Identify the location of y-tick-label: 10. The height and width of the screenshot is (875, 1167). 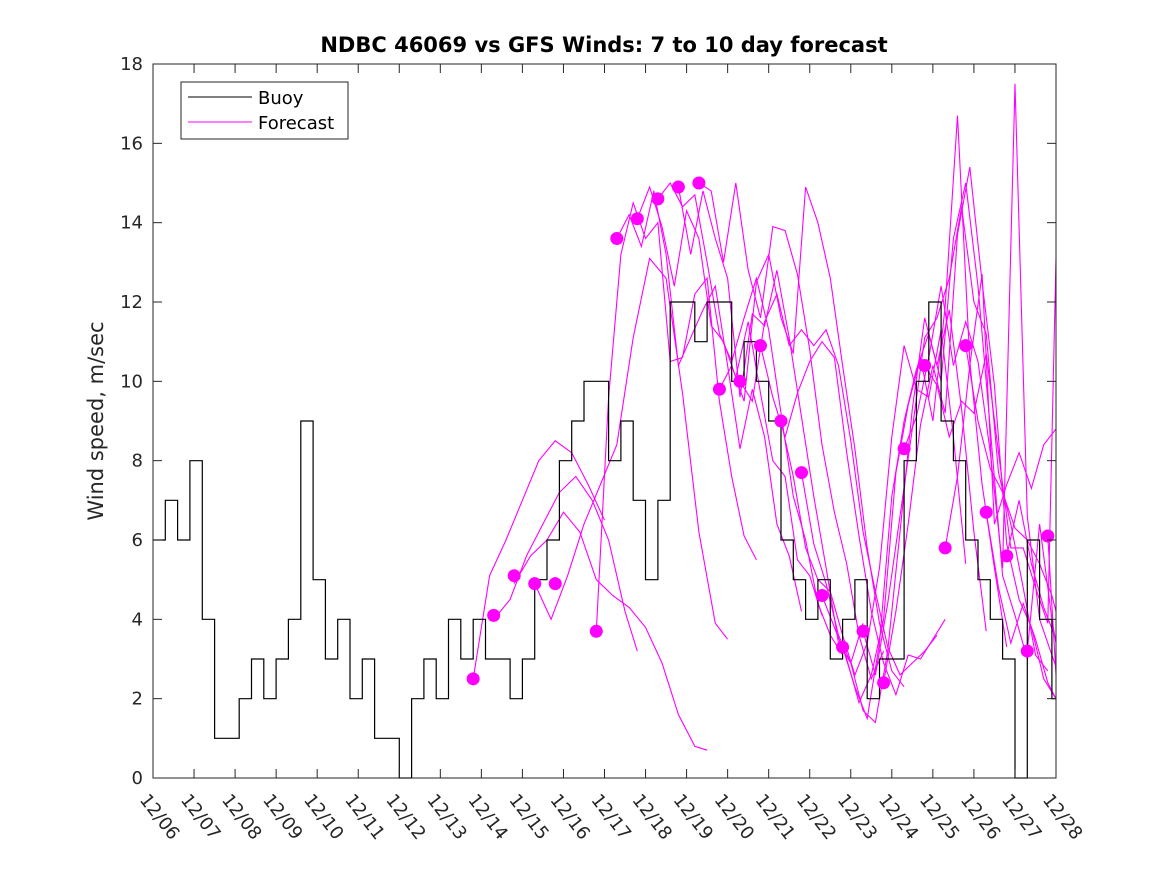
(131, 381).